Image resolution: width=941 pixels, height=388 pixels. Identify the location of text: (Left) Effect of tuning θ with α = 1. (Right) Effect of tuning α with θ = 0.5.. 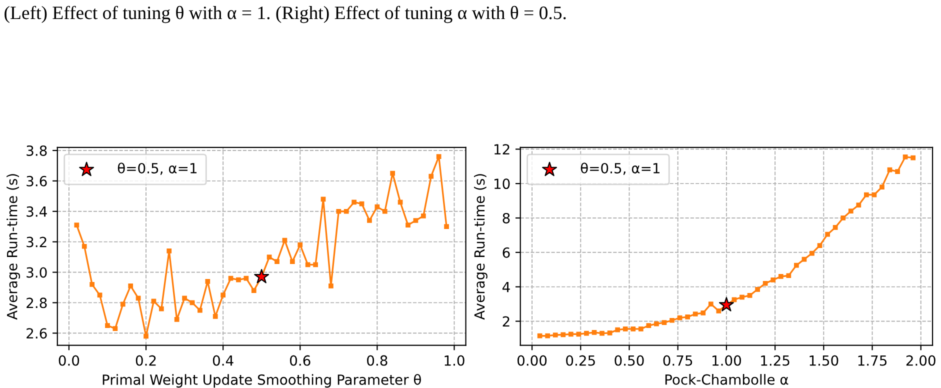
(285, 15).